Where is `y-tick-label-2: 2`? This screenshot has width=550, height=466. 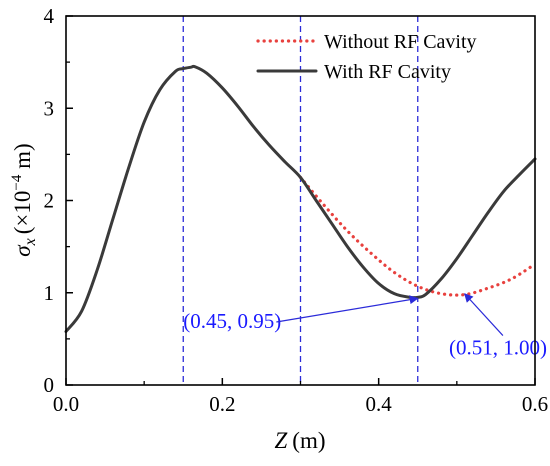 y-tick-label-2: 2 is located at coordinates (49, 201).